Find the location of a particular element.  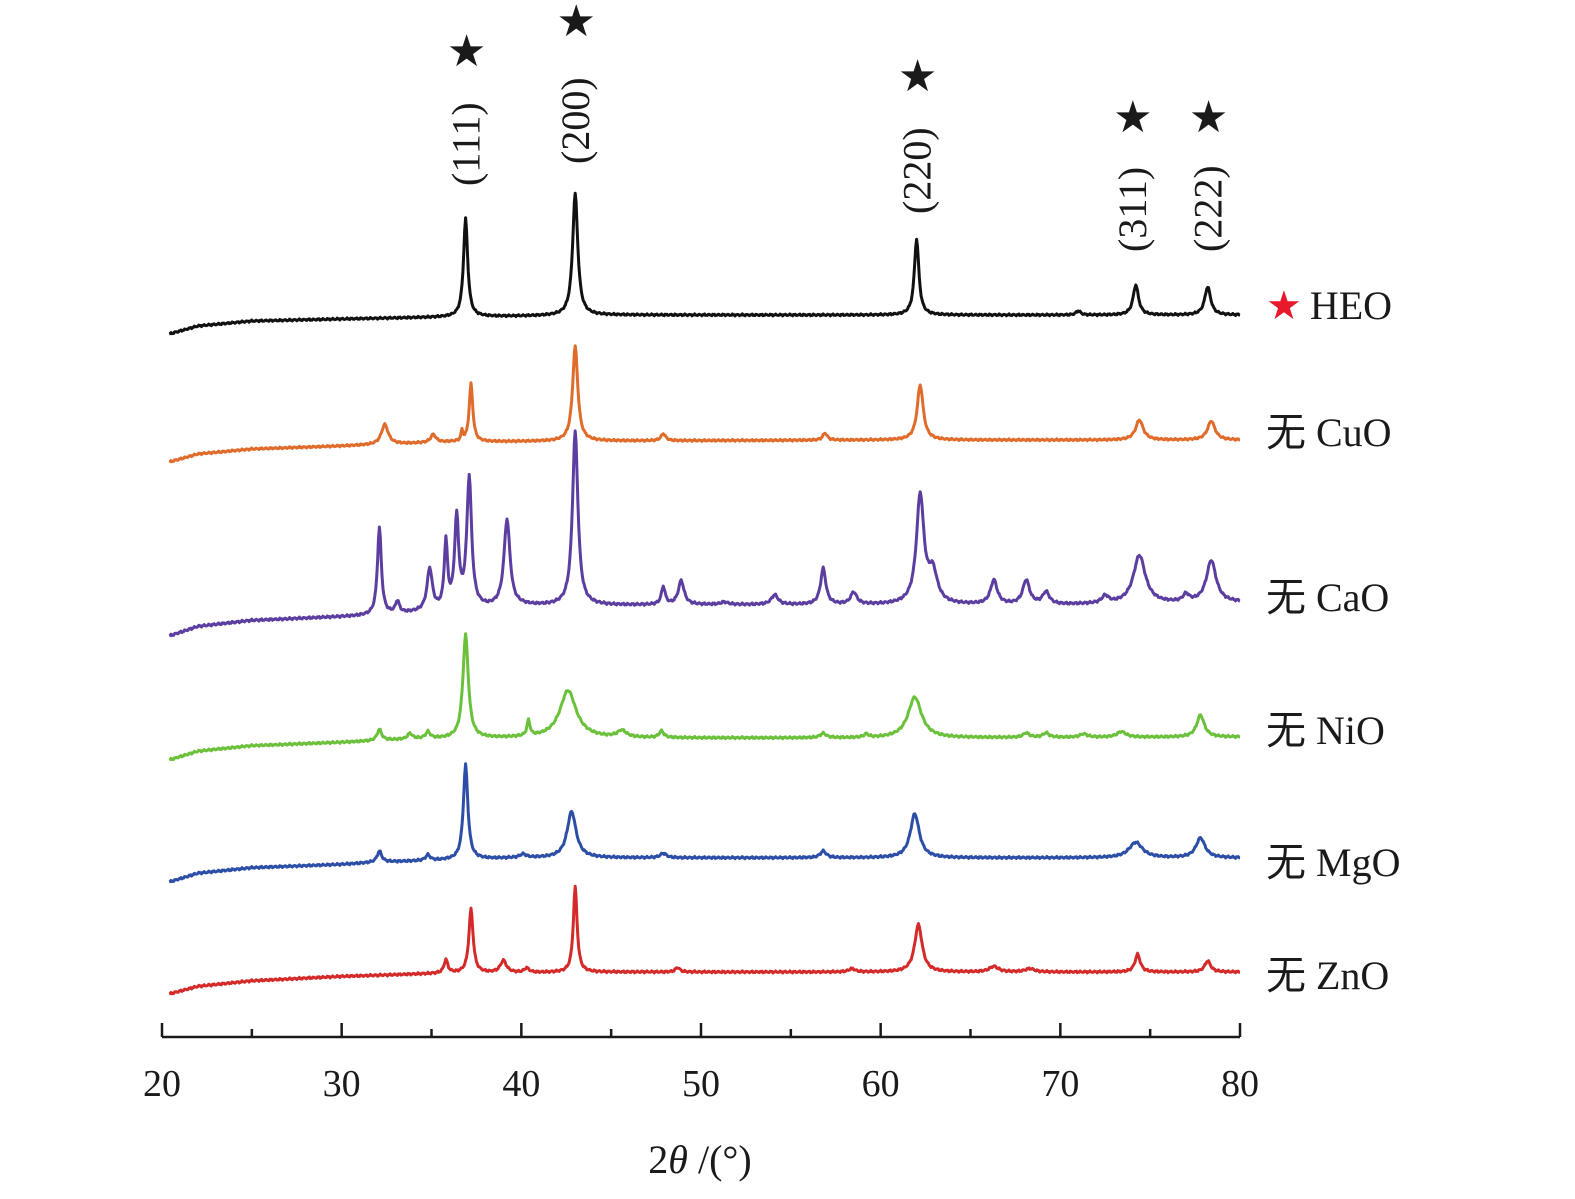

x-axis: 20 30 40 50 60 70 80 is located at coordinates (701, 1064).